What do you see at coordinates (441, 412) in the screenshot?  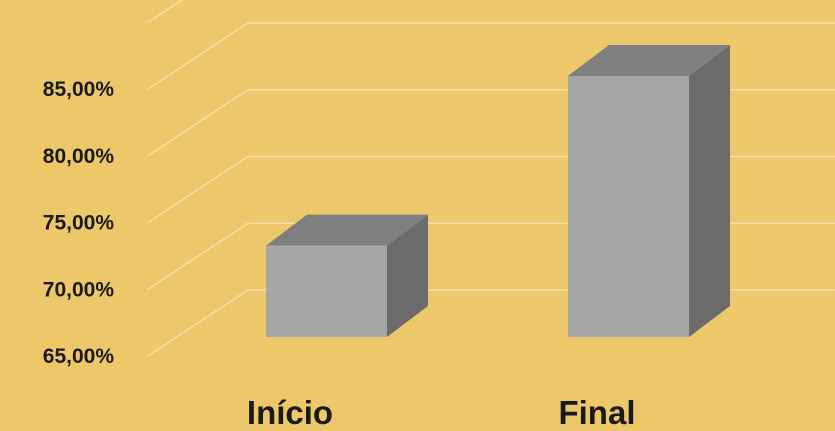 I see `x-axis-category-labels: Início Final` at bounding box center [441, 412].